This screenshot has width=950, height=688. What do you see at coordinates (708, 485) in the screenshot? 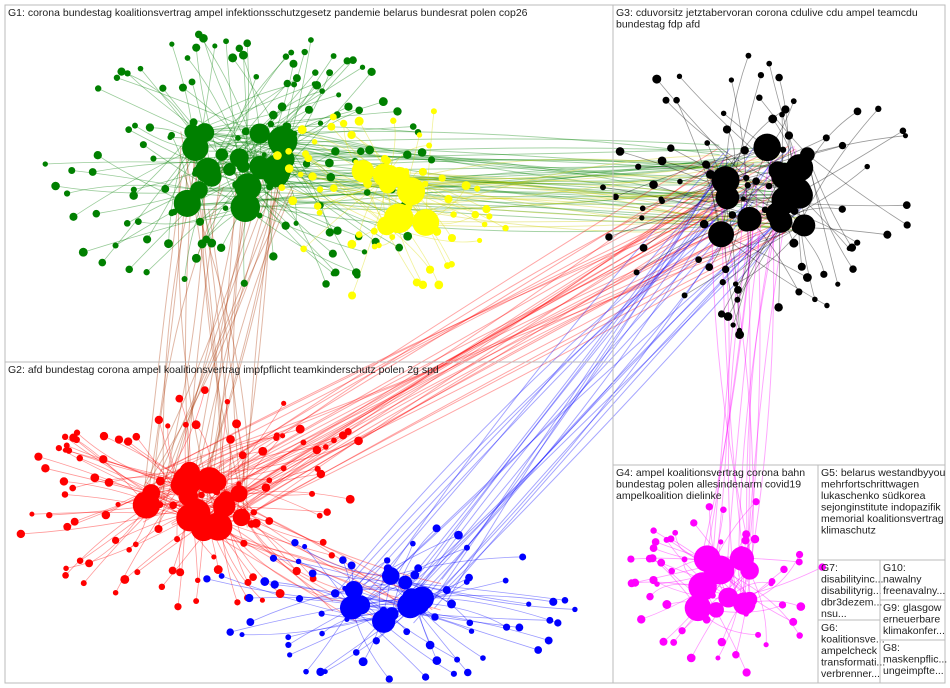
I see `group-label: bundestag polen allesindenarm covid19` at bounding box center [708, 485].